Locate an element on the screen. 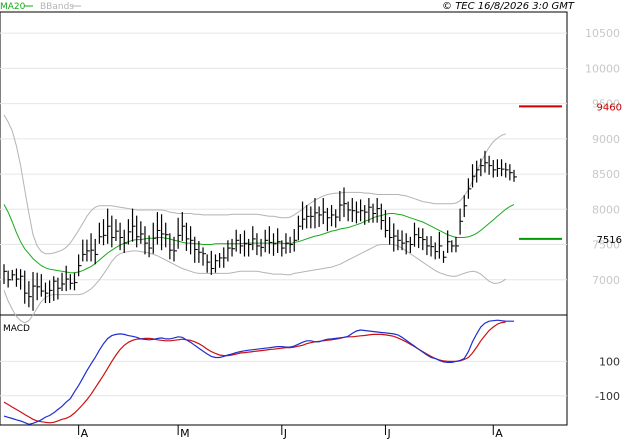  ma20-line is located at coordinates (259, 238).